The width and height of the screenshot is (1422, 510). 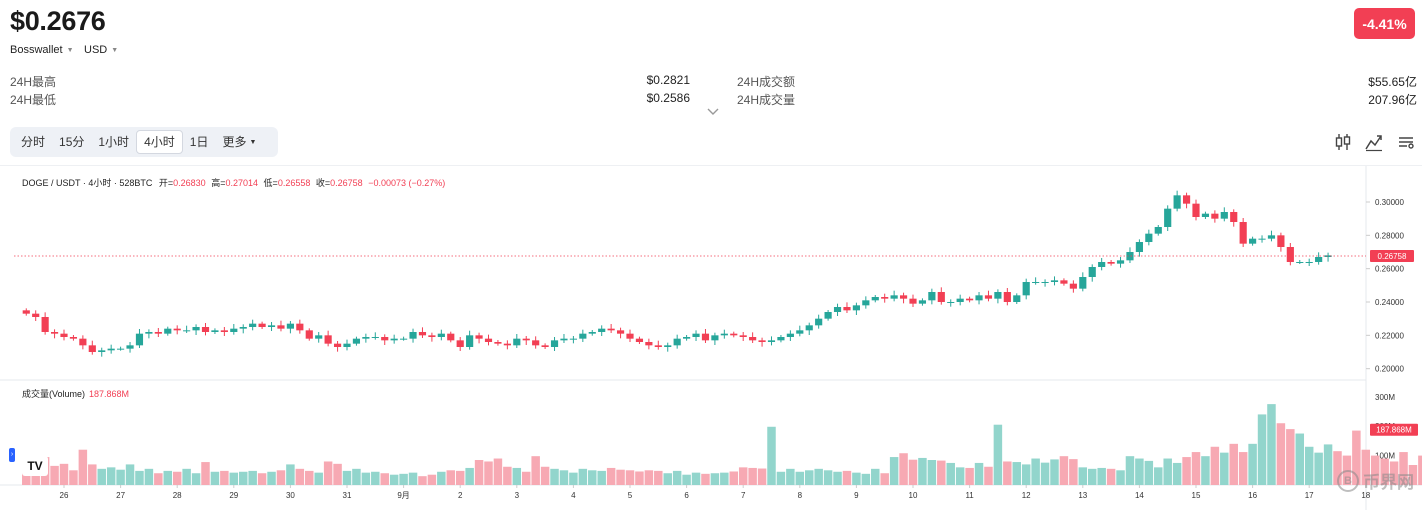 I want to click on volume-legend-label: 成交量(Volume), so click(x=54, y=394).